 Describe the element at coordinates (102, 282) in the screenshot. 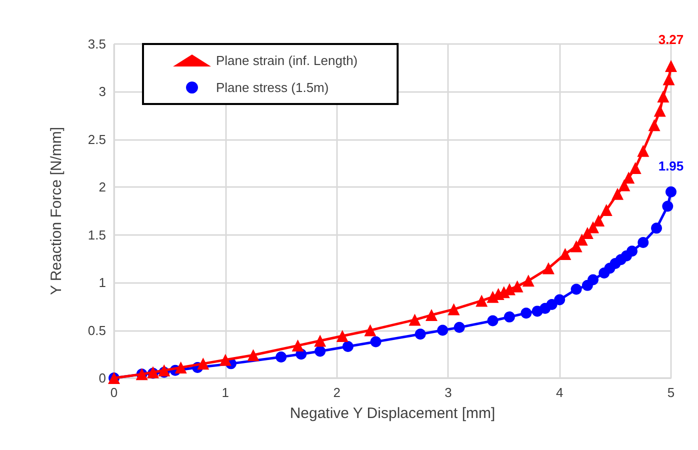

I see `y-tick-label: 1` at that location.